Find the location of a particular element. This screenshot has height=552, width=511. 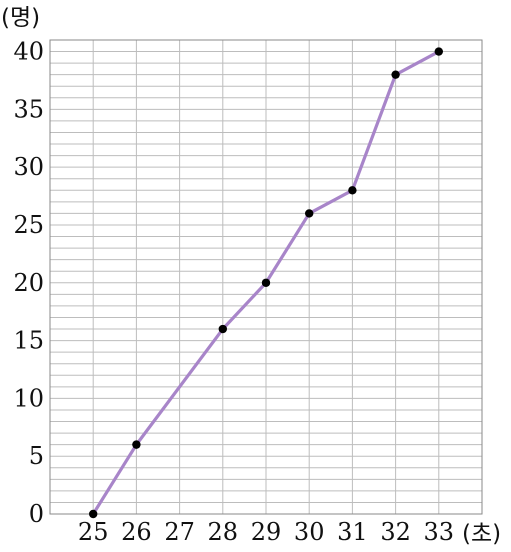

x-tick-label: 29 is located at coordinates (266, 532).